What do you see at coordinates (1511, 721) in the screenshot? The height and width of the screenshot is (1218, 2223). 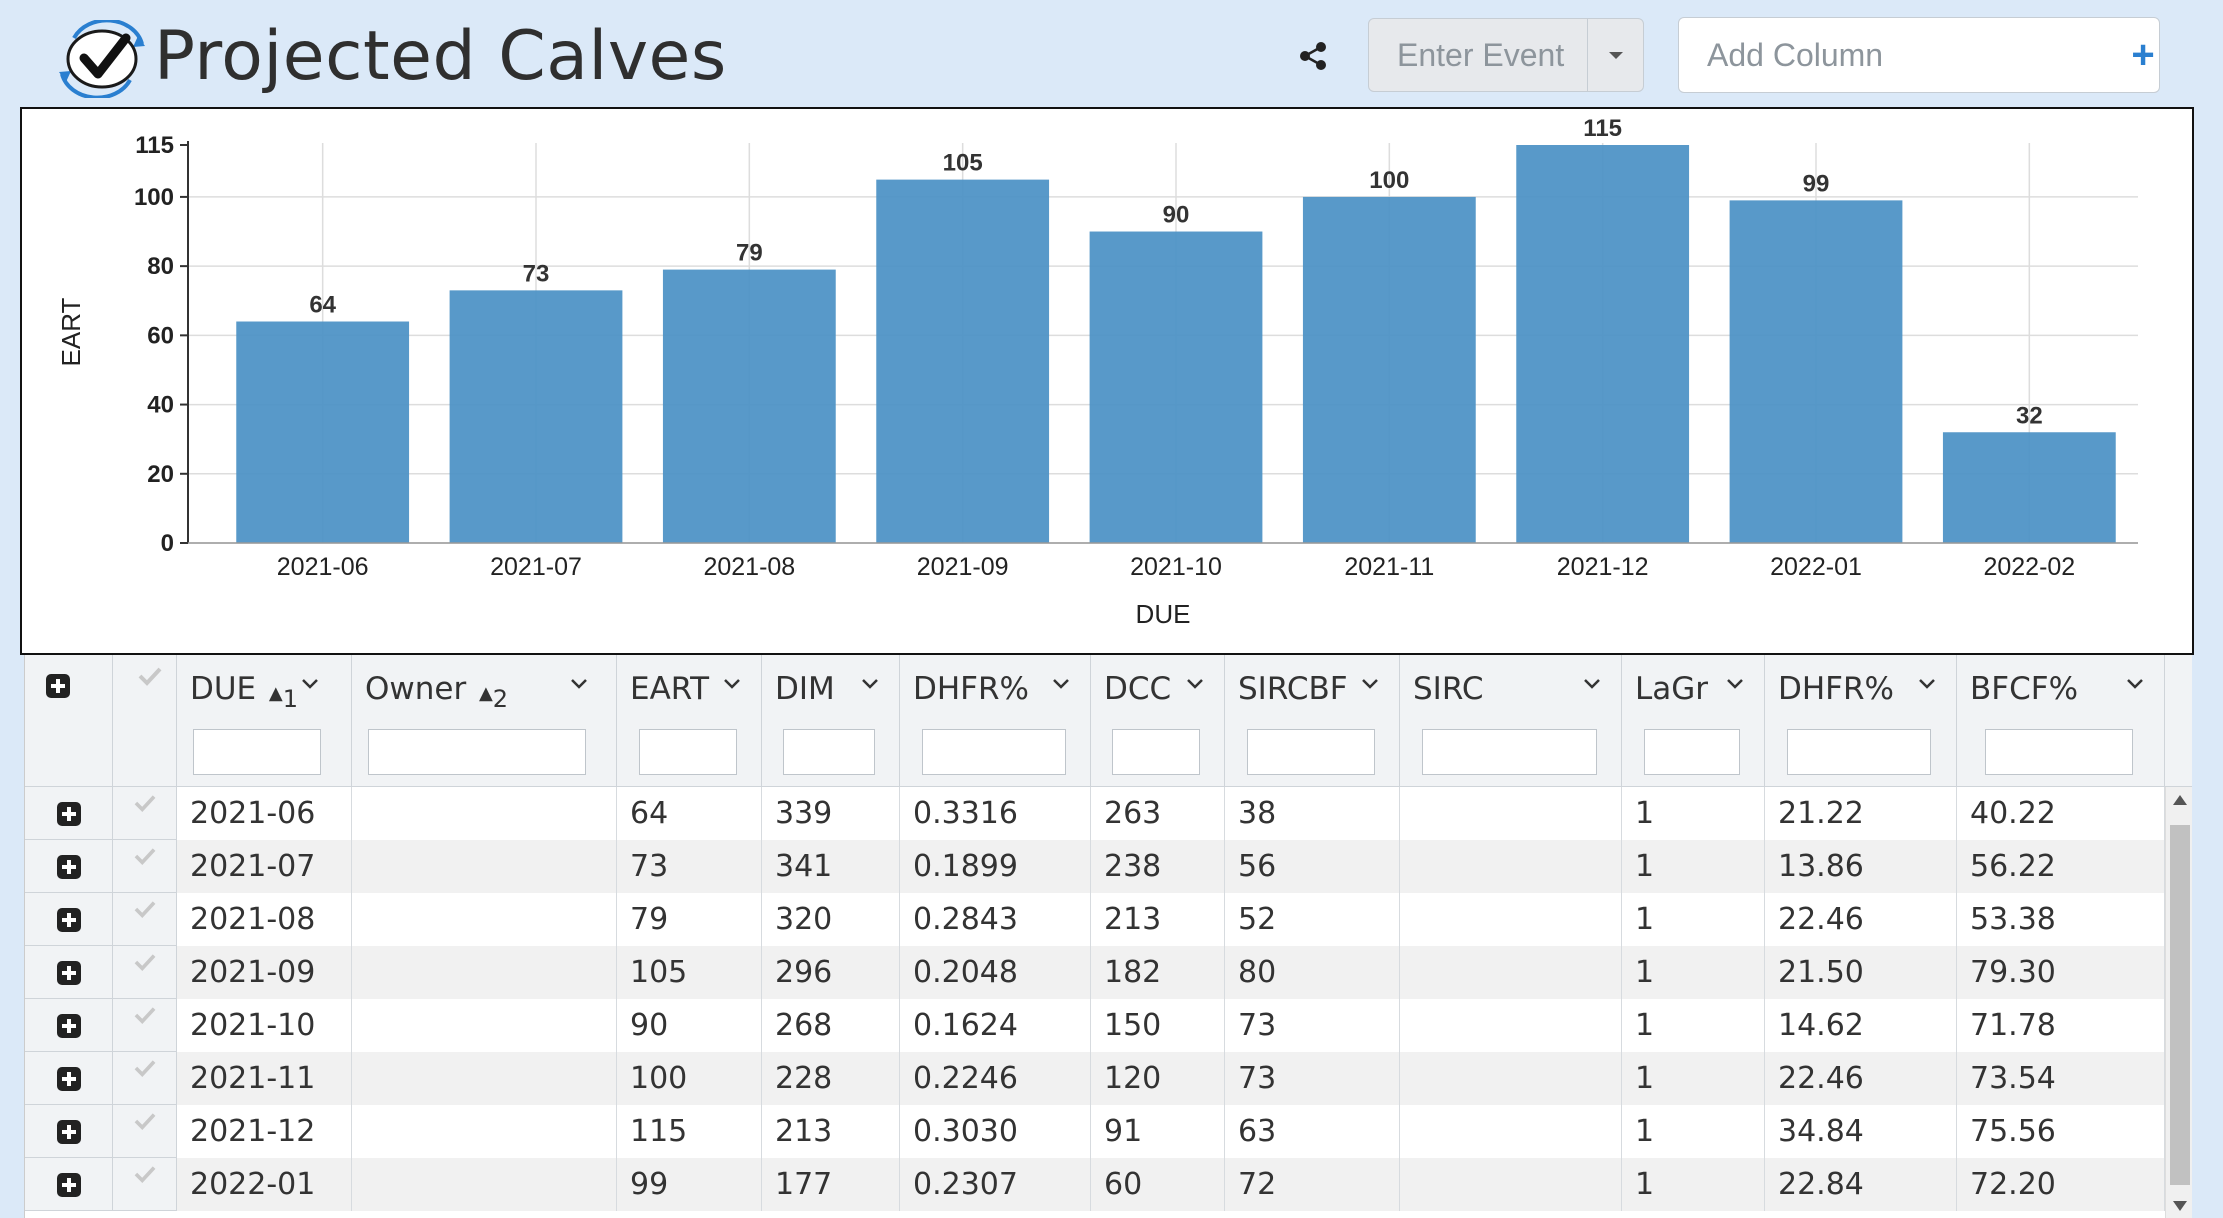 I see `column-header-sirc: SIRC` at bounding box center [1511, 721].